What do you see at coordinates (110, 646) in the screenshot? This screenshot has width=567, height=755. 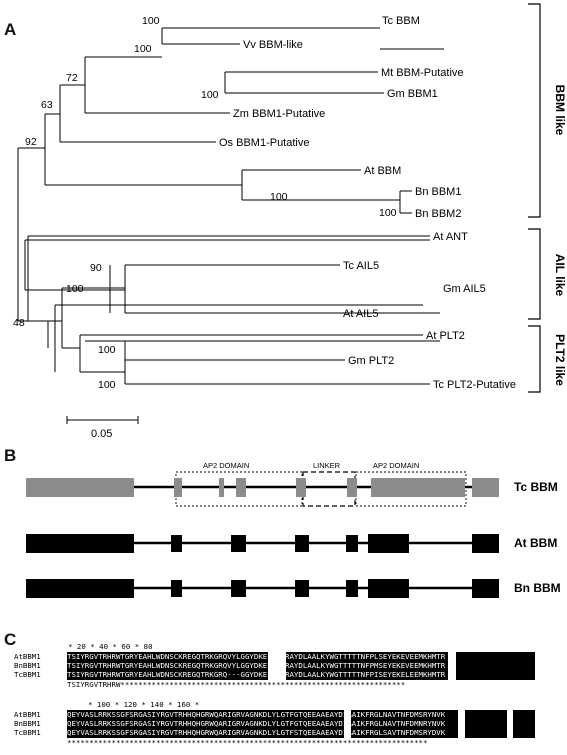 I see `ruler-line: * 20 * 40 * 60 * 80` at bounding box center [110, 646].